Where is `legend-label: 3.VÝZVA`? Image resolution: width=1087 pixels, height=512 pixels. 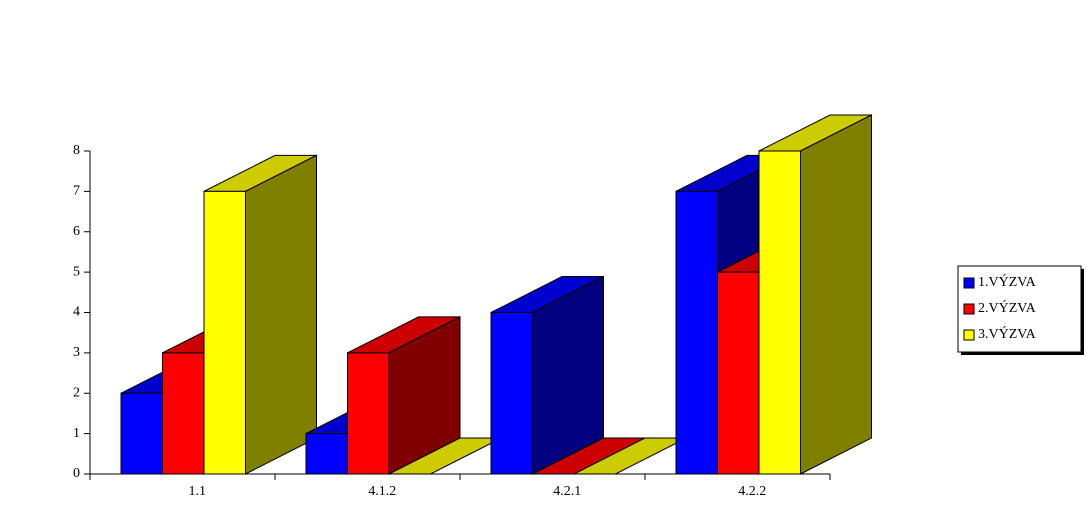 legend-label: 3.VÝZVA is located at coordinates (1007, 333).